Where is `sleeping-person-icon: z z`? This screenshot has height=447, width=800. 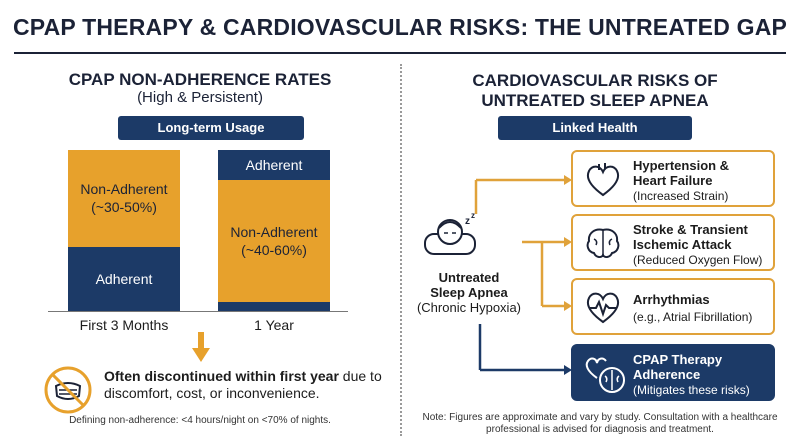 sleeping-person-icon: z z is located at coordinates (450, 233).